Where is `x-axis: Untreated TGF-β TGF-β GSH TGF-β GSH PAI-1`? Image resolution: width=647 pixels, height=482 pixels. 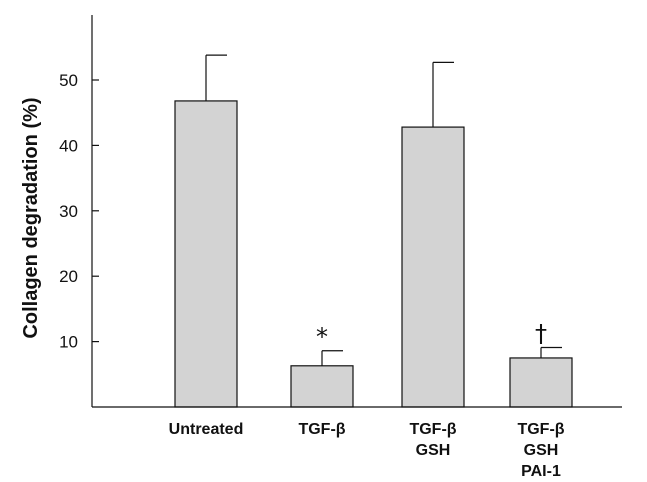
x-axis: Untreated TGF-β TGF-β GSH TGF-β GSH PAI-1 is located at coordinates (357, 443).